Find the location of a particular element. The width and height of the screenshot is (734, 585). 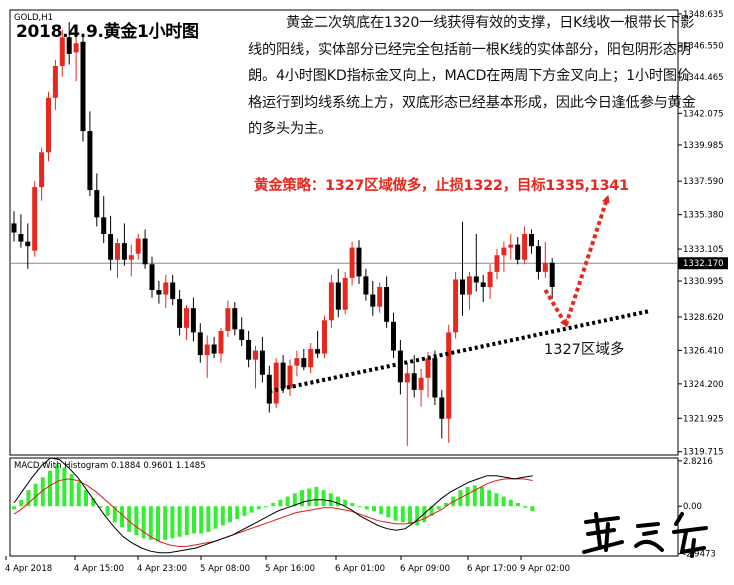

price-tick-label: 1337.590 is located at coordinates (703, 182).